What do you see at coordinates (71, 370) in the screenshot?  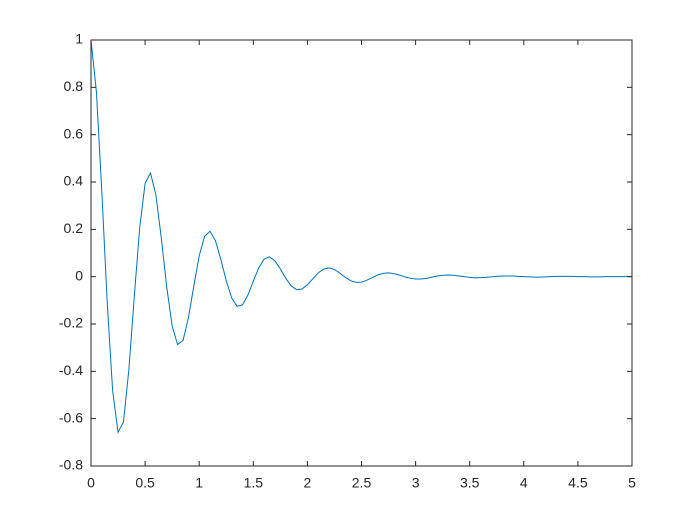 I see `y-tick-label: -0.4` at bounding box center [71, 370].